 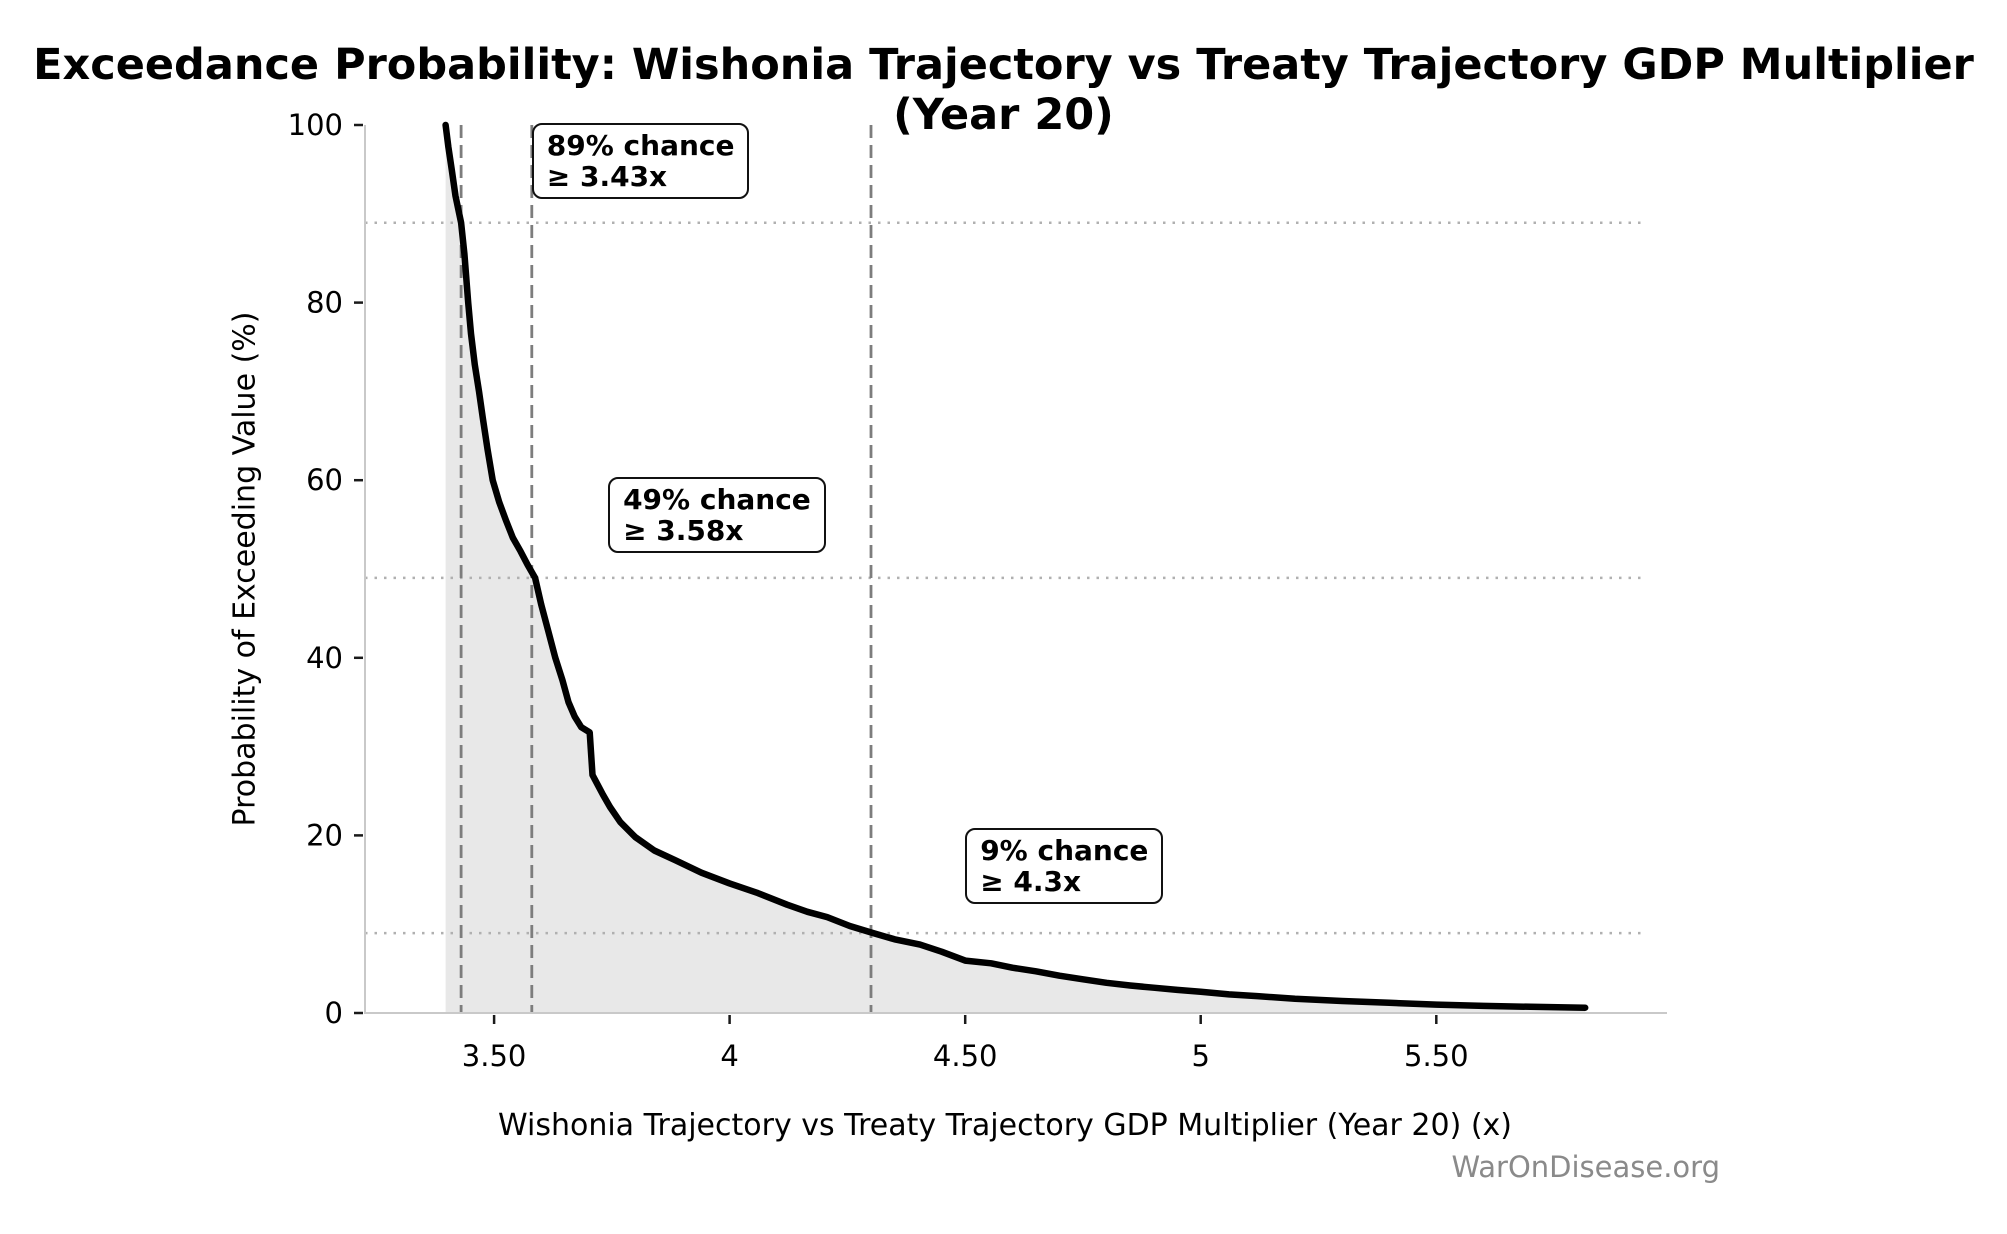 I want to click on annotation-line2: ≥ 3.58x, so click(x=683, y=530).